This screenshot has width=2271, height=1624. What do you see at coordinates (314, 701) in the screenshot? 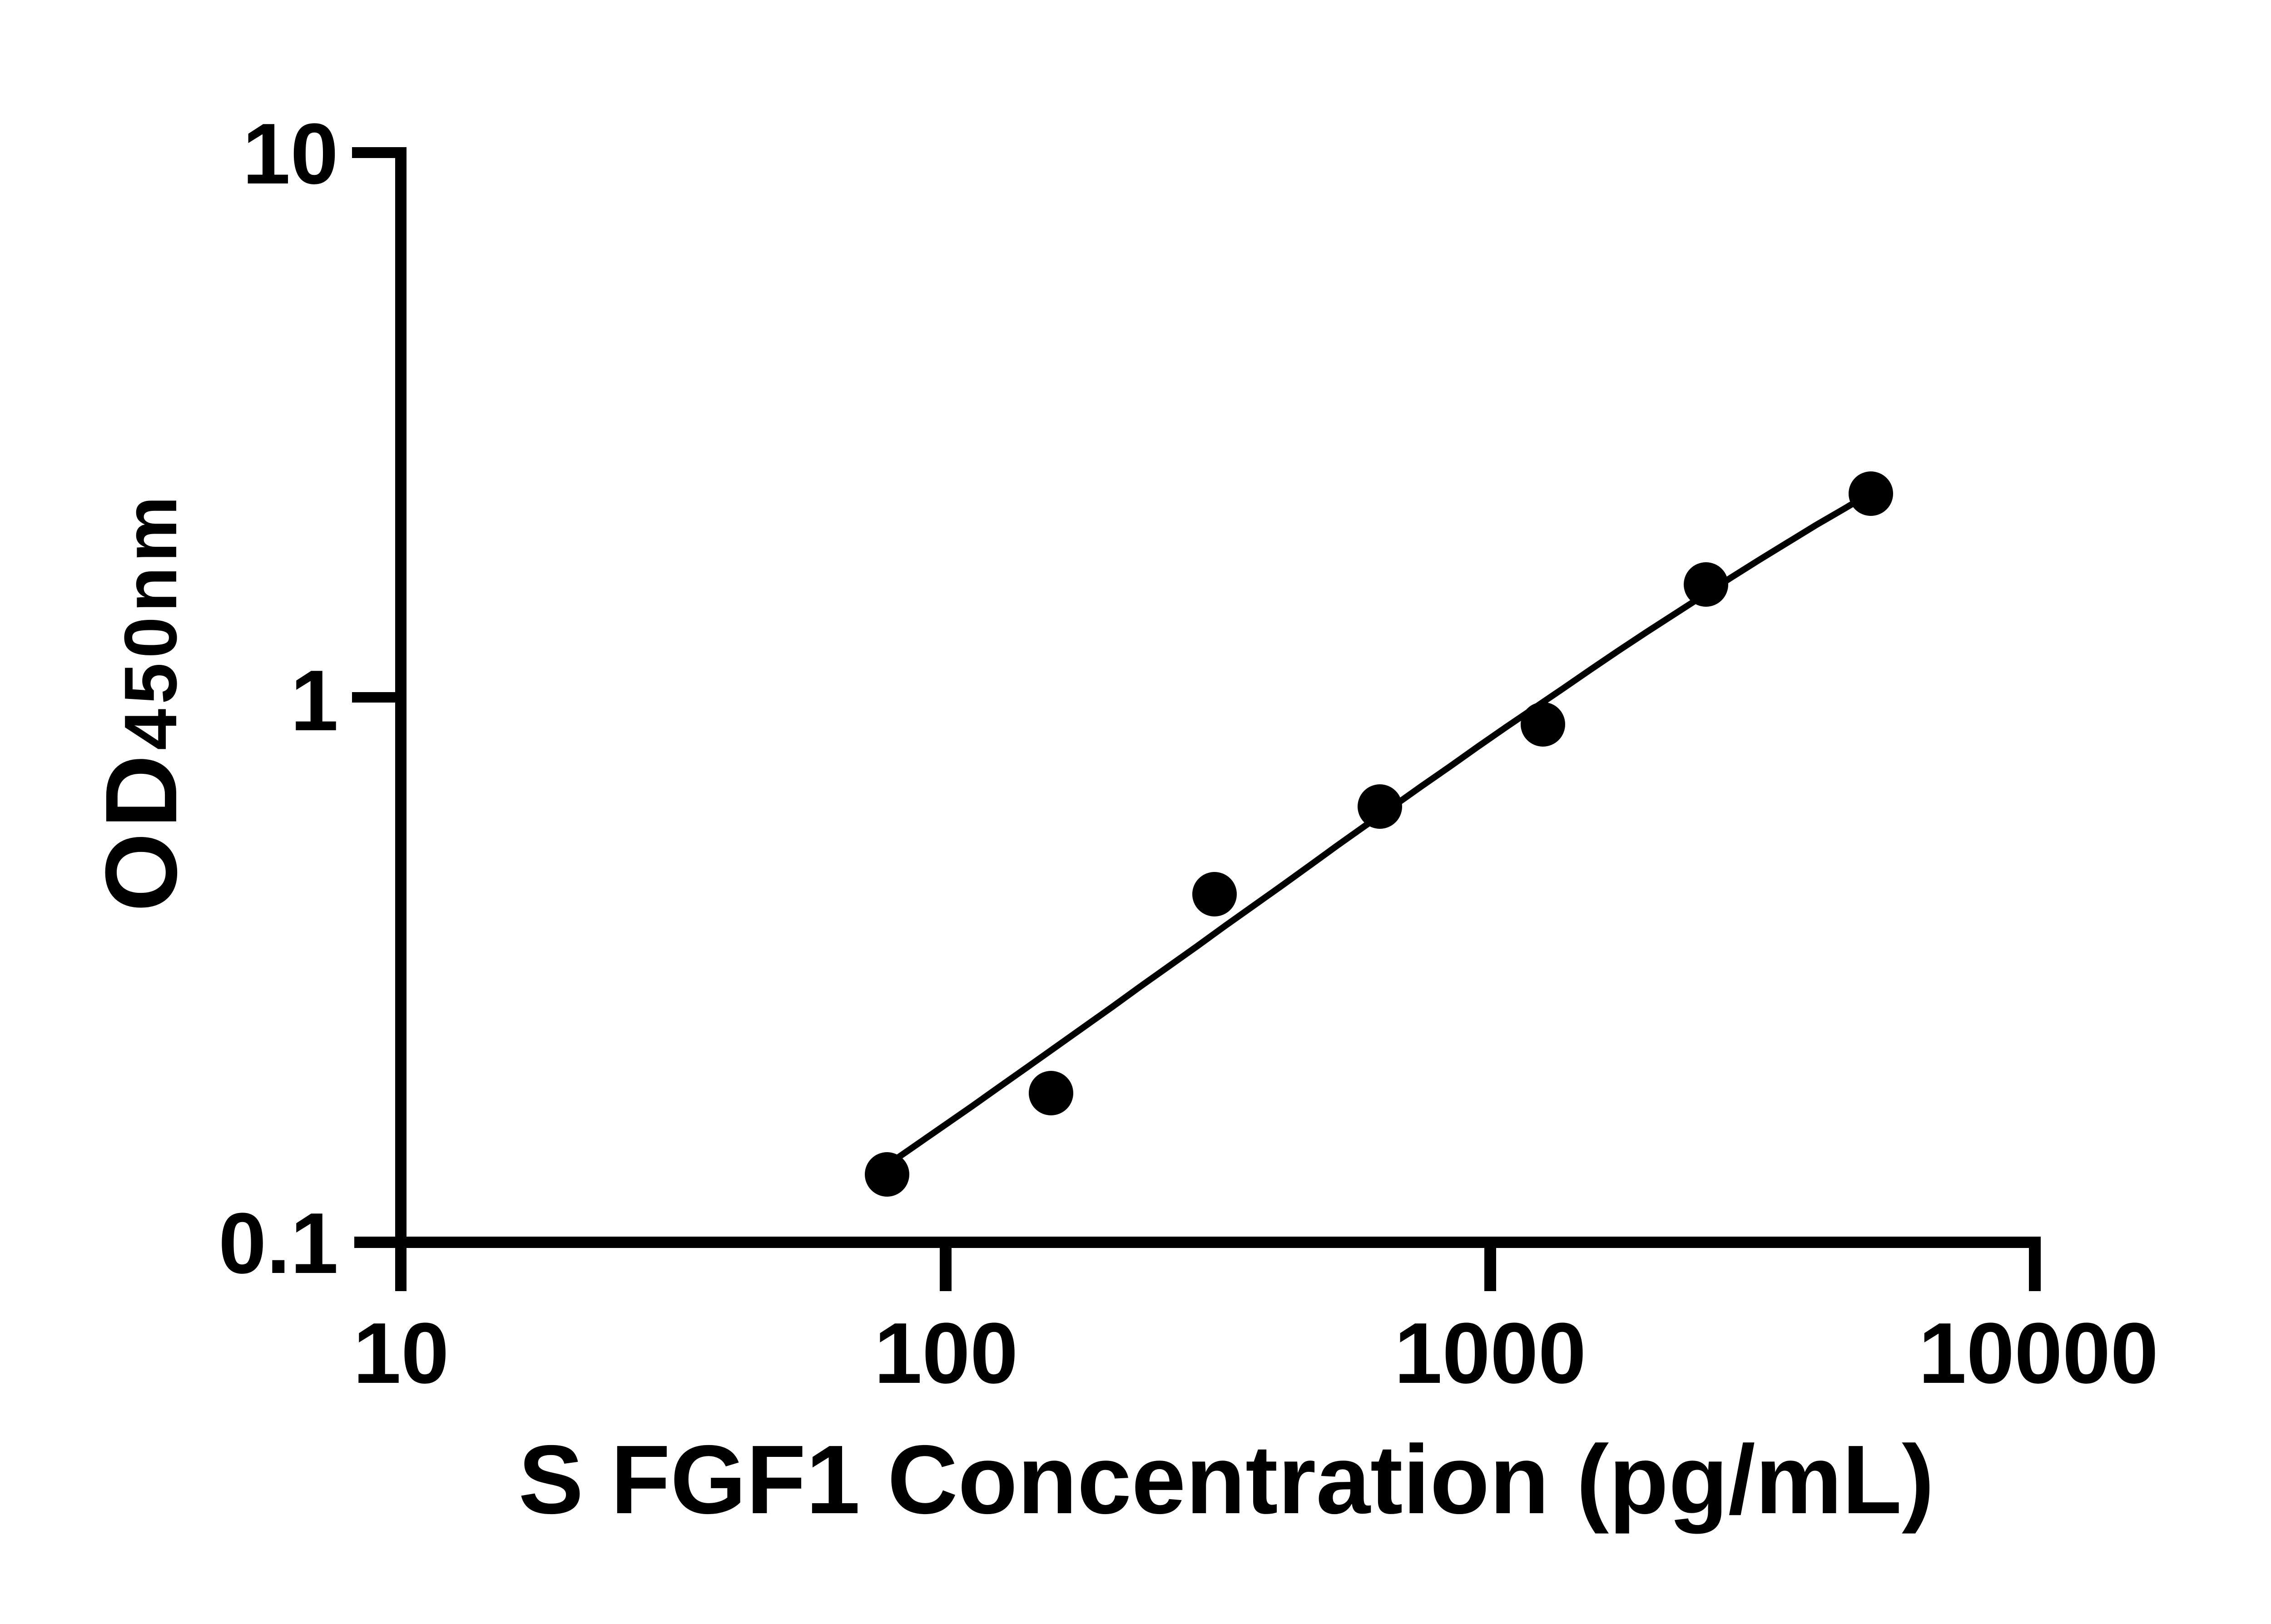
I see `svg-text: 1` at bounding box center [314, 701].